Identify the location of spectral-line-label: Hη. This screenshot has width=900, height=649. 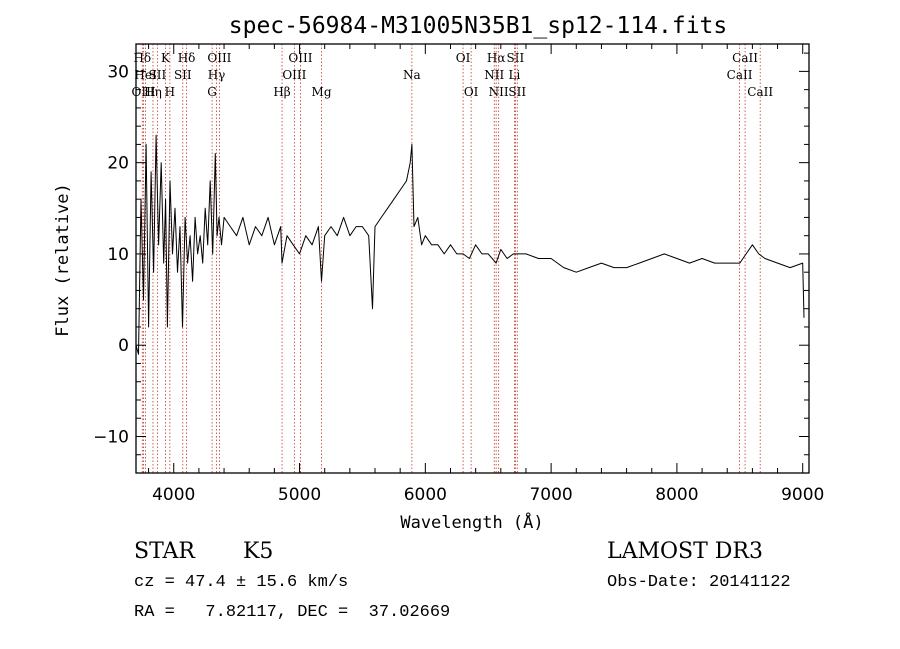
(153, 92).